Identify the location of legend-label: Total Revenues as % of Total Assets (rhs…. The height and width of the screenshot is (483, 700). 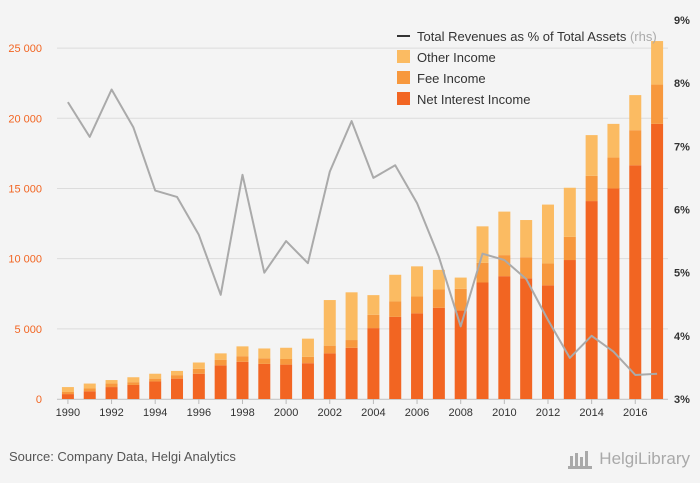
(537, 36).